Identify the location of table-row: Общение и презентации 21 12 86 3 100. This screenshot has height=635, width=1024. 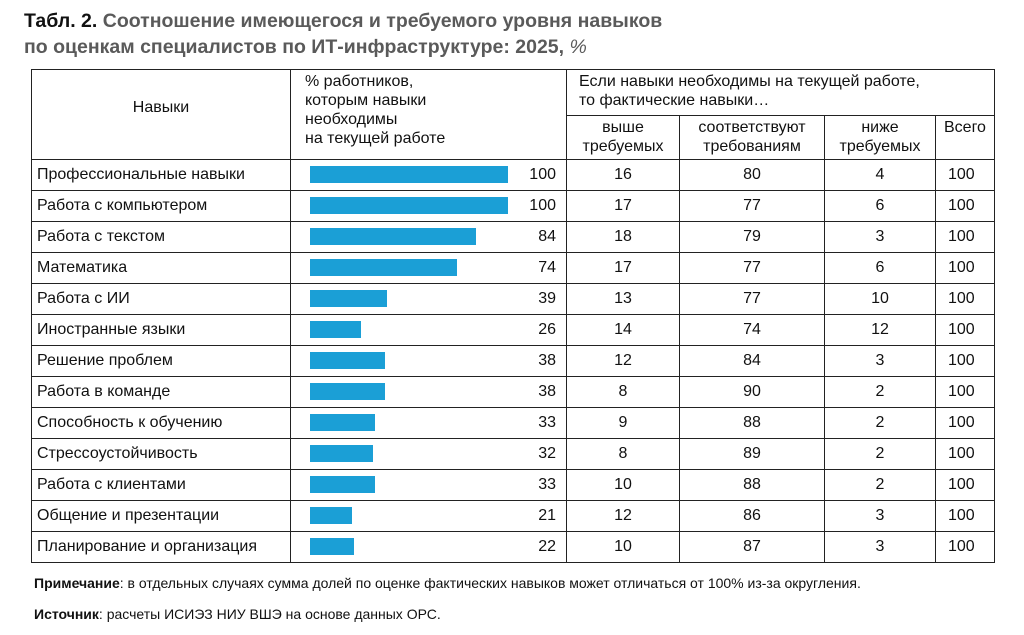
(513, 516).